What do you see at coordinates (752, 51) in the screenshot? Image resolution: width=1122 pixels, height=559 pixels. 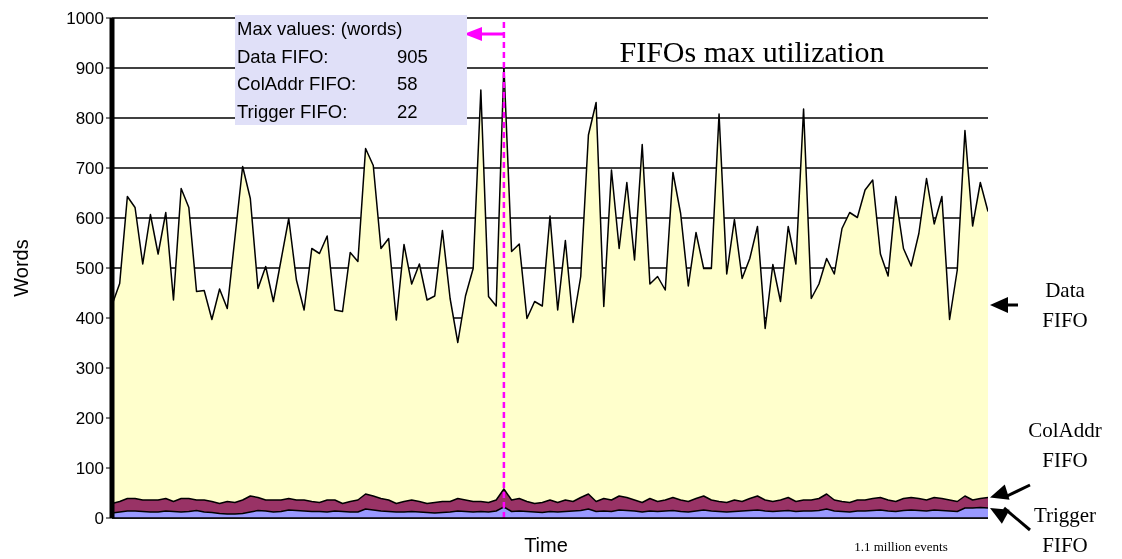 I see `text: FIFOs max utilization` at bounding box center [752, 51].